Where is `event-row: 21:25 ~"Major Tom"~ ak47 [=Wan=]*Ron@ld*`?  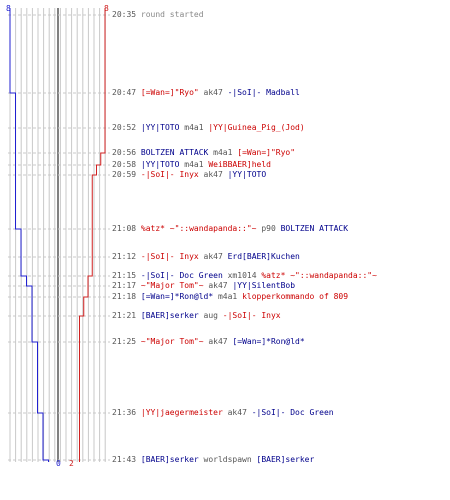 event-row: 21:25 ~"Major Tom"~ ak47 [=Wan=]*Ron@ld* is located at coordinates (208, 341).